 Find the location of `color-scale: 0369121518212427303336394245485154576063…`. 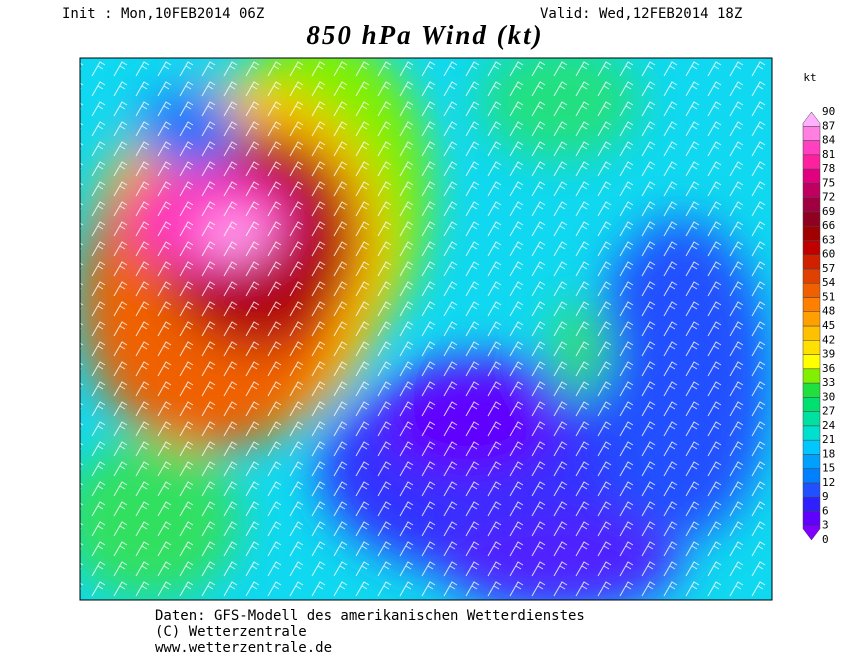

color-scale: 0369121518212427303336394245485154576063… is located at coordinates (819, 325).